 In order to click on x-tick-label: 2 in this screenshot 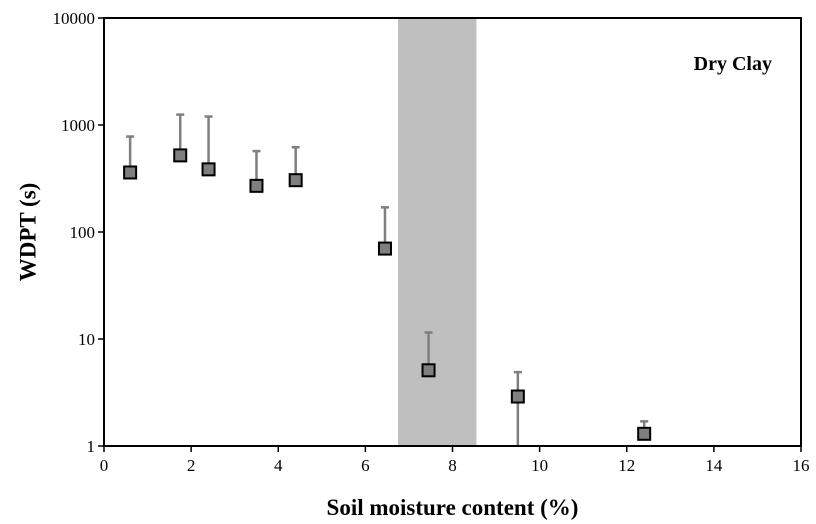, I will do `click(191, 465)`.